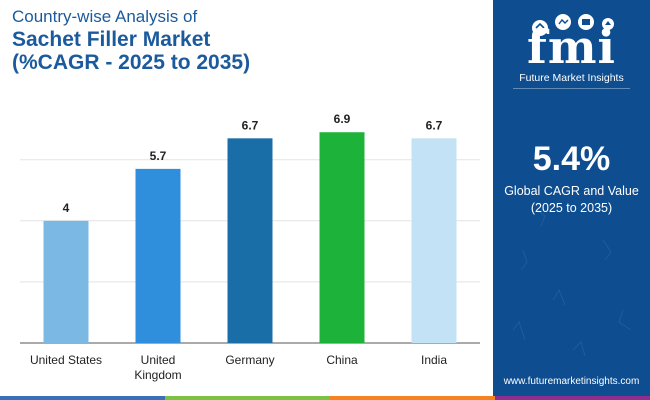  I want to click on global-cagr-caption: Global CAGR and Value (2025 to 2035), so click(571, 200).